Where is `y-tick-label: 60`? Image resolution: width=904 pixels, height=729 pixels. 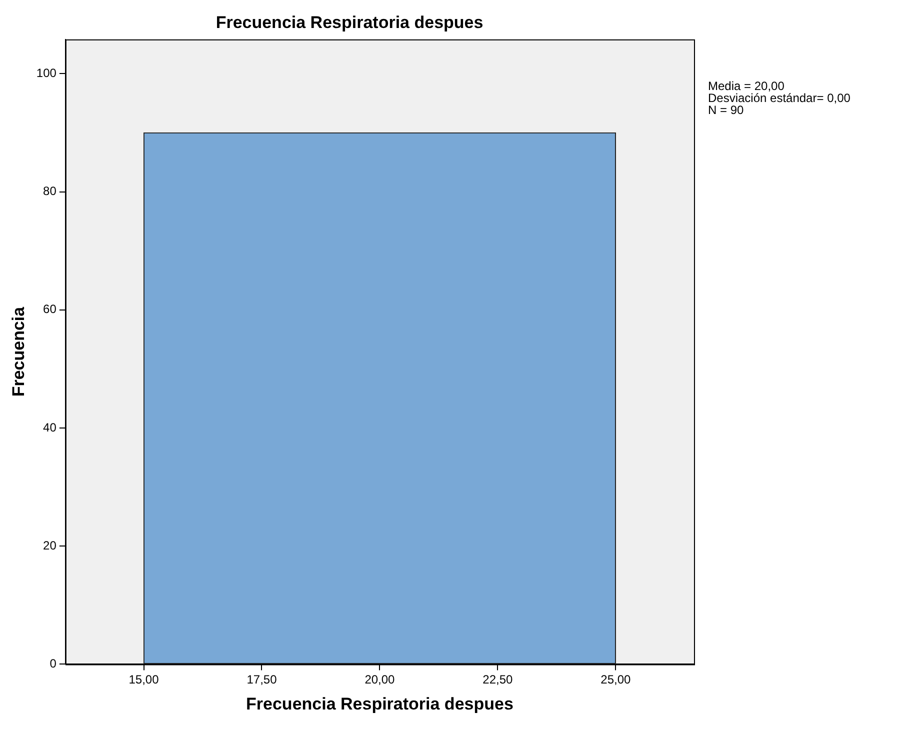
y-tick-label: 60 is located at coordinates (50, 309).